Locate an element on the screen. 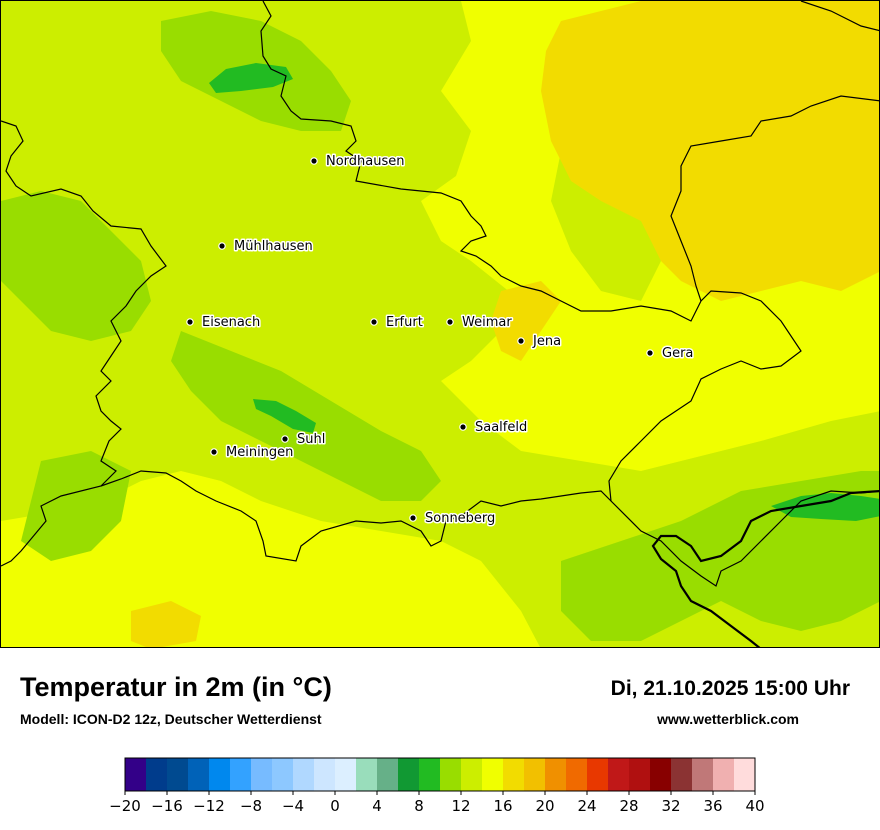 The width and height of the screenshot is (880, 830). legend-tick-label: 40 is located at coordinates (754, 806).